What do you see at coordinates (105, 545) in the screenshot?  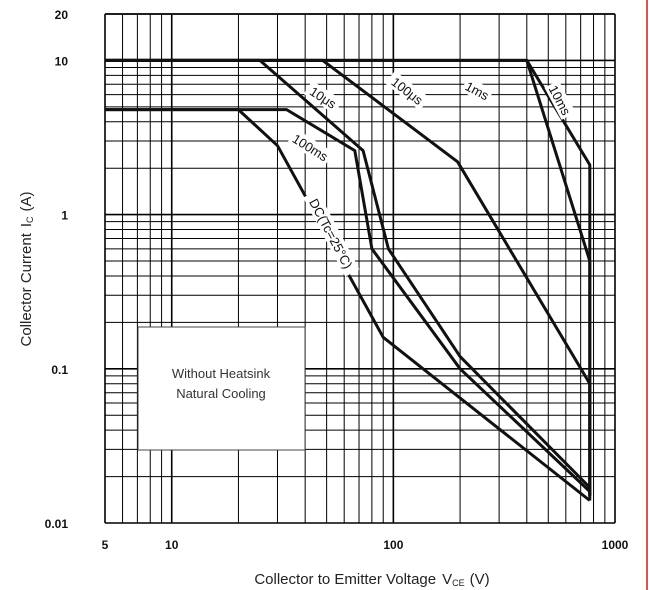 I see `x-tick-label: 5` at bounding box center [105, 545].